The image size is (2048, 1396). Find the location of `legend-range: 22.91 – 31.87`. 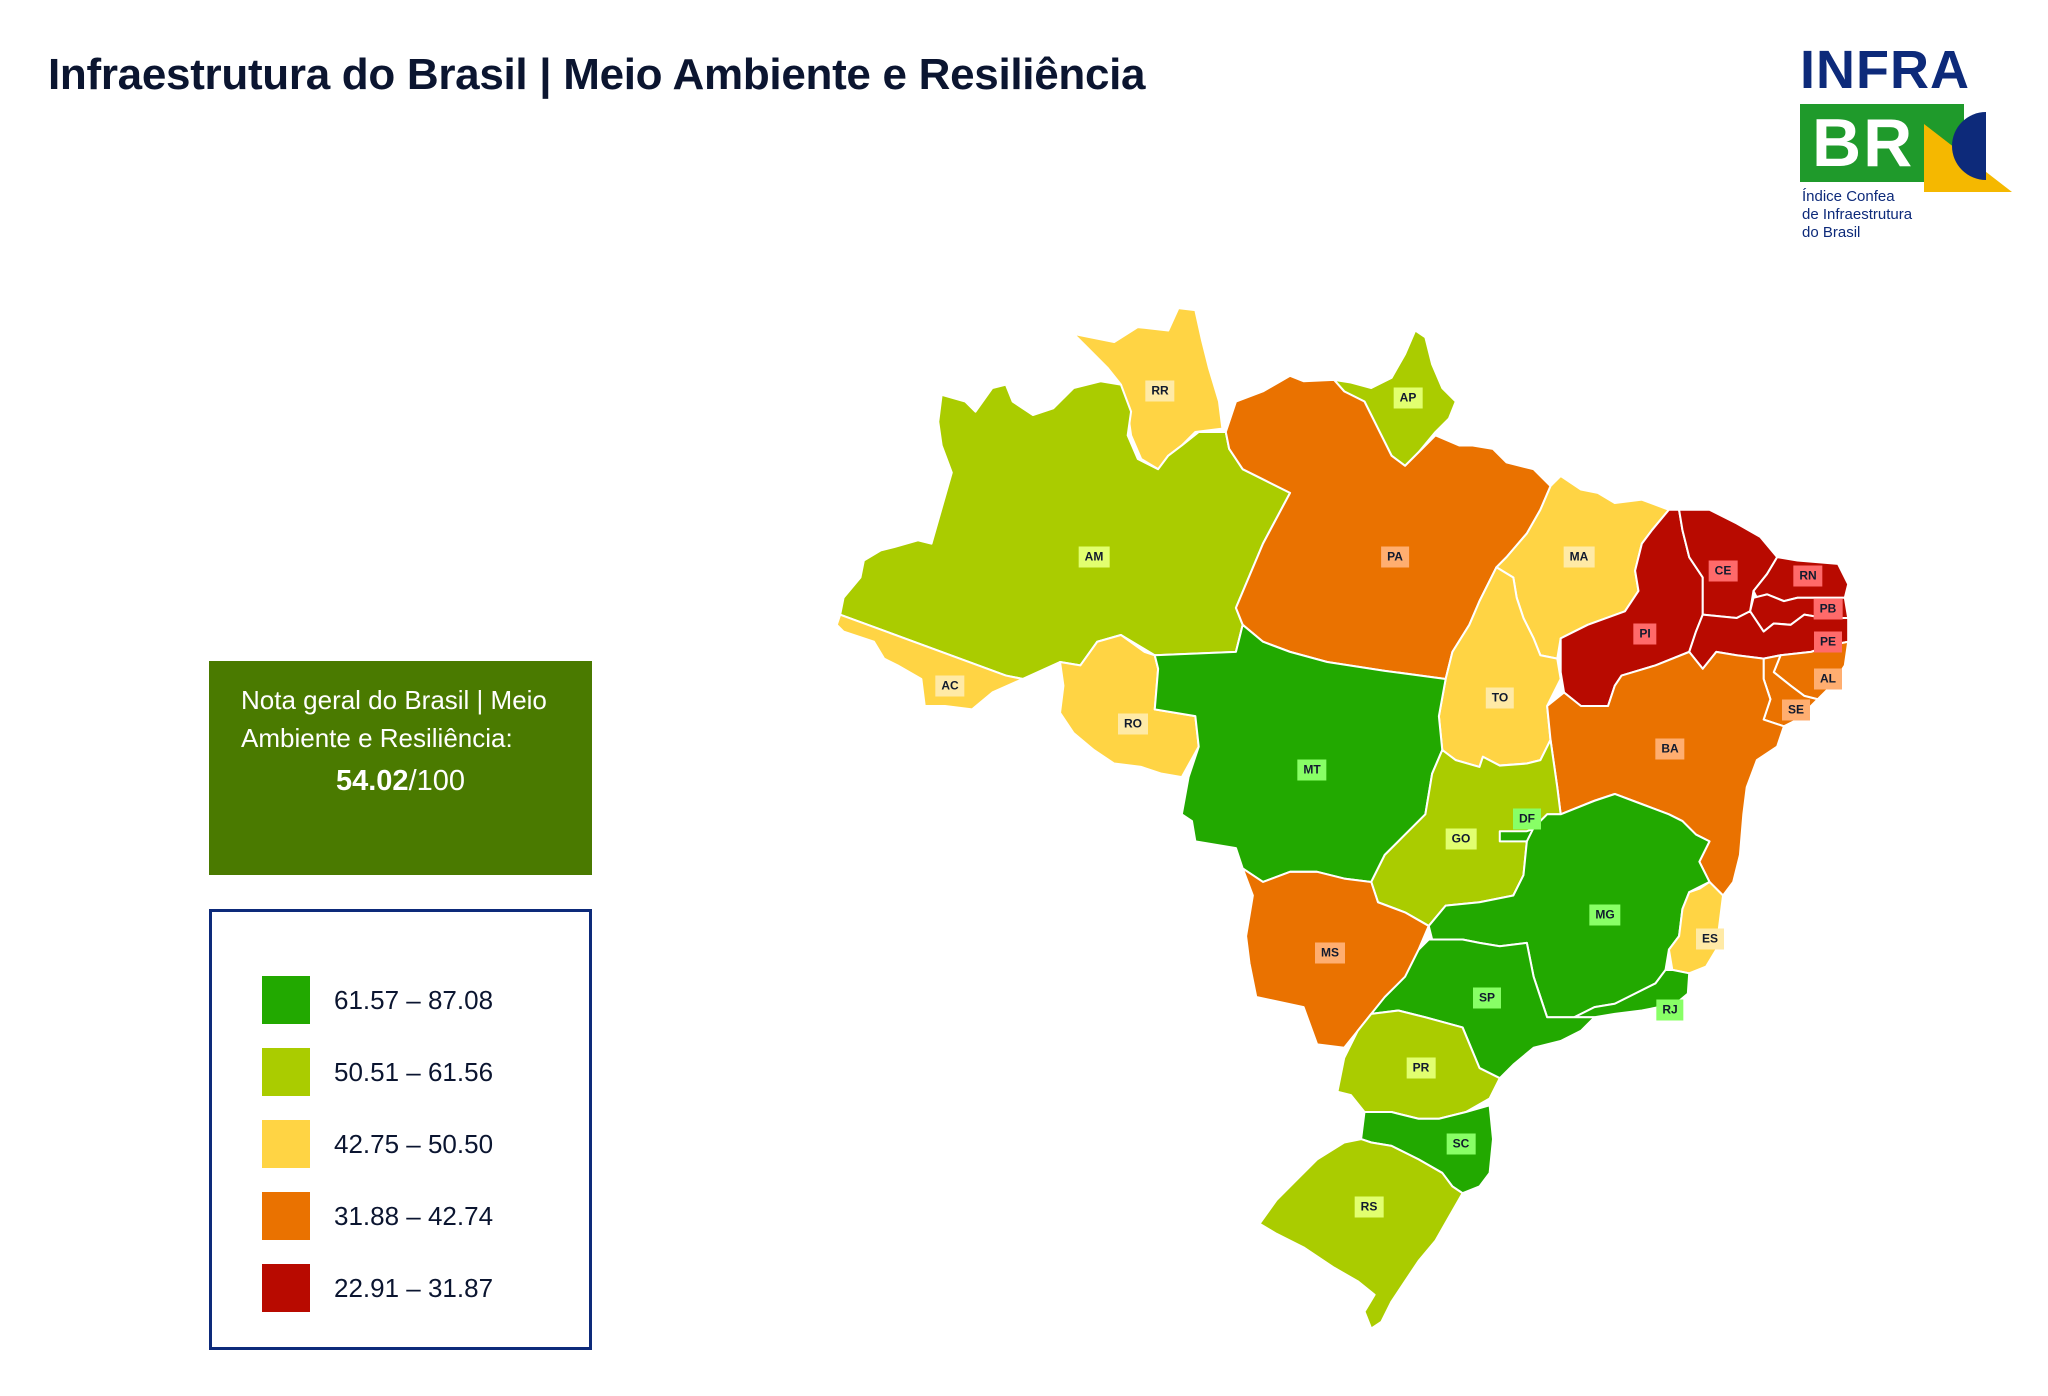

legend-range: 22.91 – 31.87 is located at coordinates (414, 1287).